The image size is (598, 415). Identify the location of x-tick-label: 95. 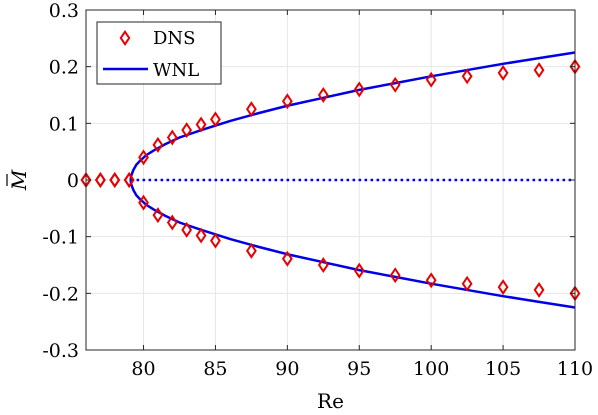
(359, 369).